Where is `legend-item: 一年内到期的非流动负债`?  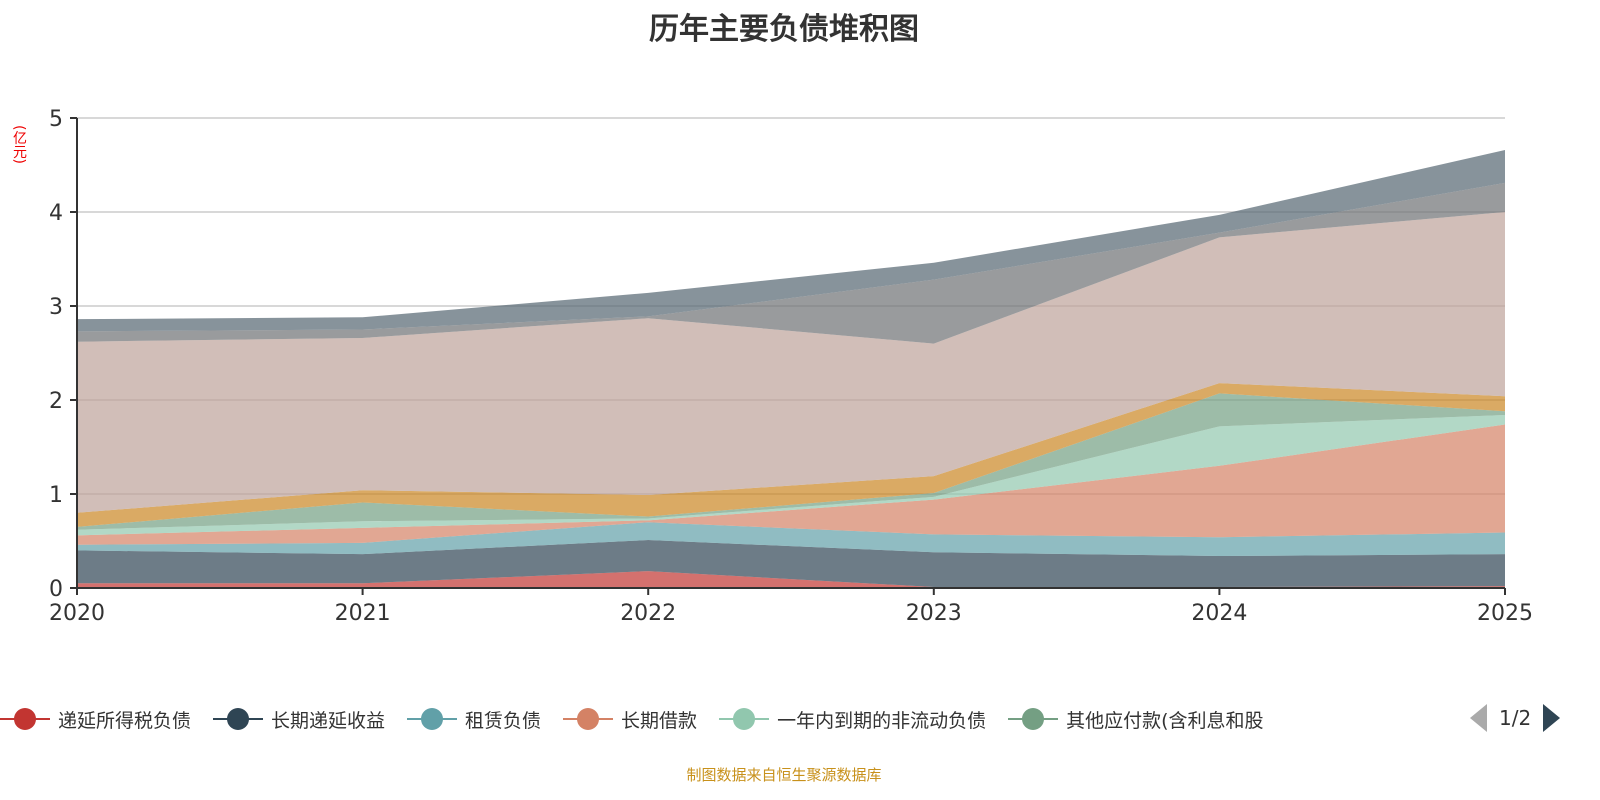
legend-item: 一年内到期的非流动负债 is located at coordinates (852, 719).